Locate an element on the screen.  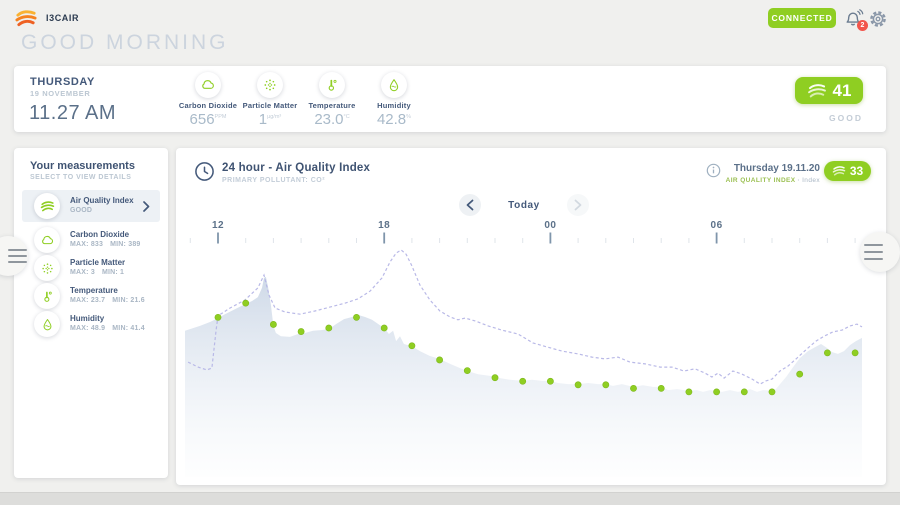
previous-day-button is located at coordinates (470, 205).